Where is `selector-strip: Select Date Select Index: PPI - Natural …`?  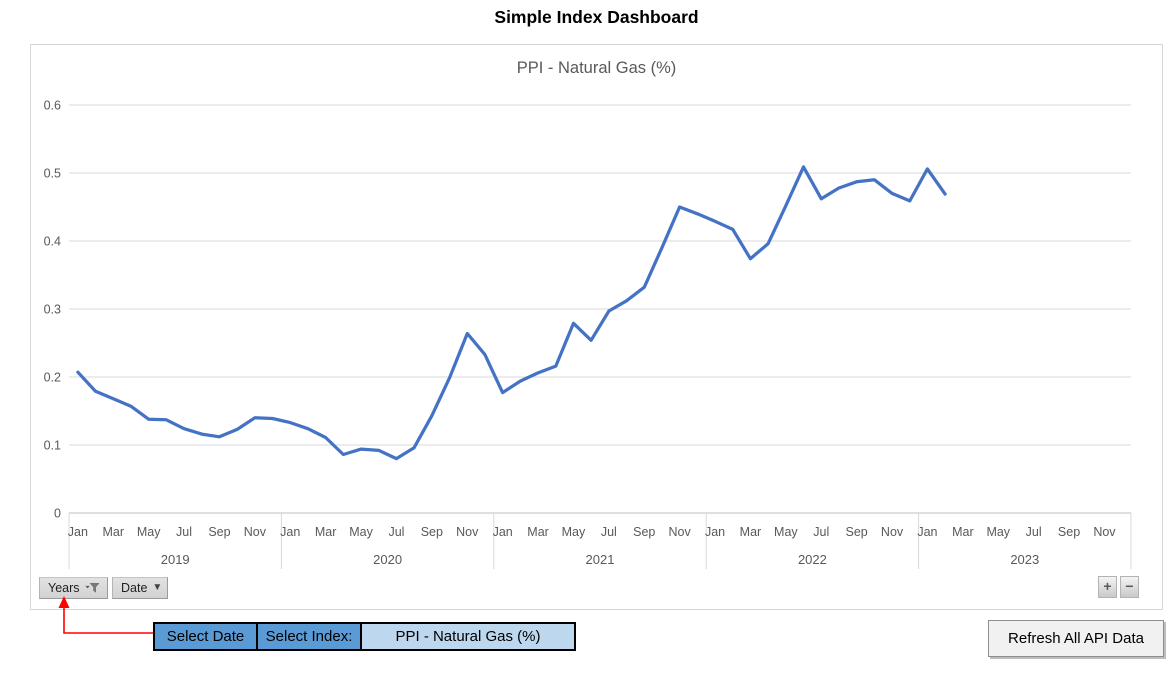
selector-strip: Select Date Select Index: PPI - Natural … is located at coordinates (364, 636).